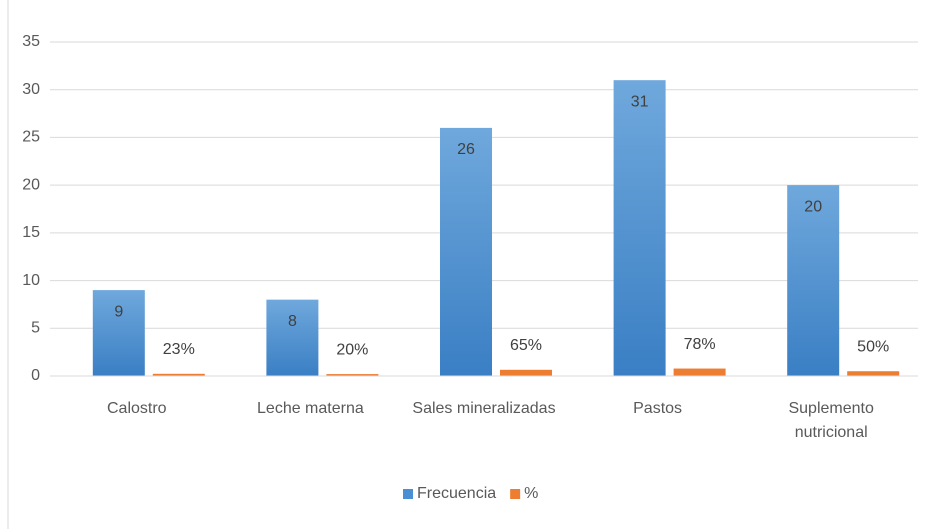 The height and width of the screenshot is (529, 931). I want to click on y-tick-label: 15, so click(31, 232).